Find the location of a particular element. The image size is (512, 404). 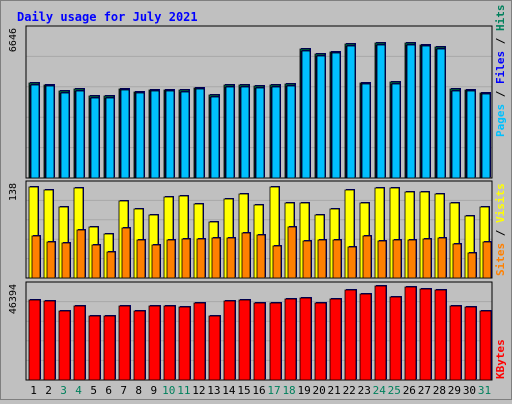

x-tick-label: 28 is located at coordinates (439, 390).